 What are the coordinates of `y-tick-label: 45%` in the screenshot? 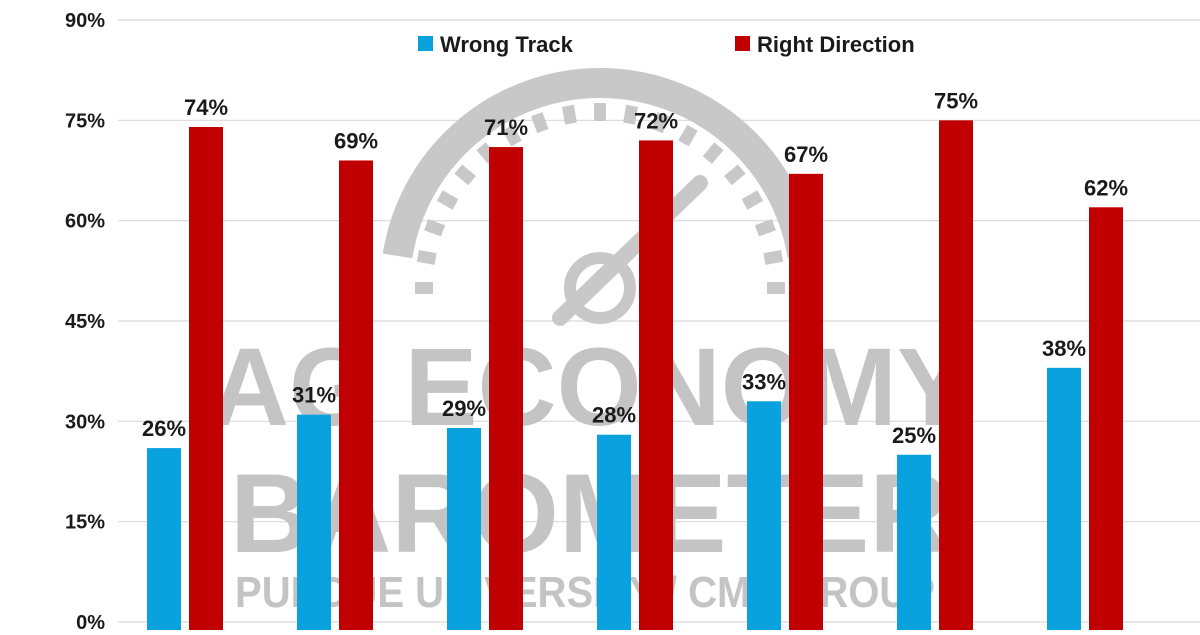 It's located at (85, 322).